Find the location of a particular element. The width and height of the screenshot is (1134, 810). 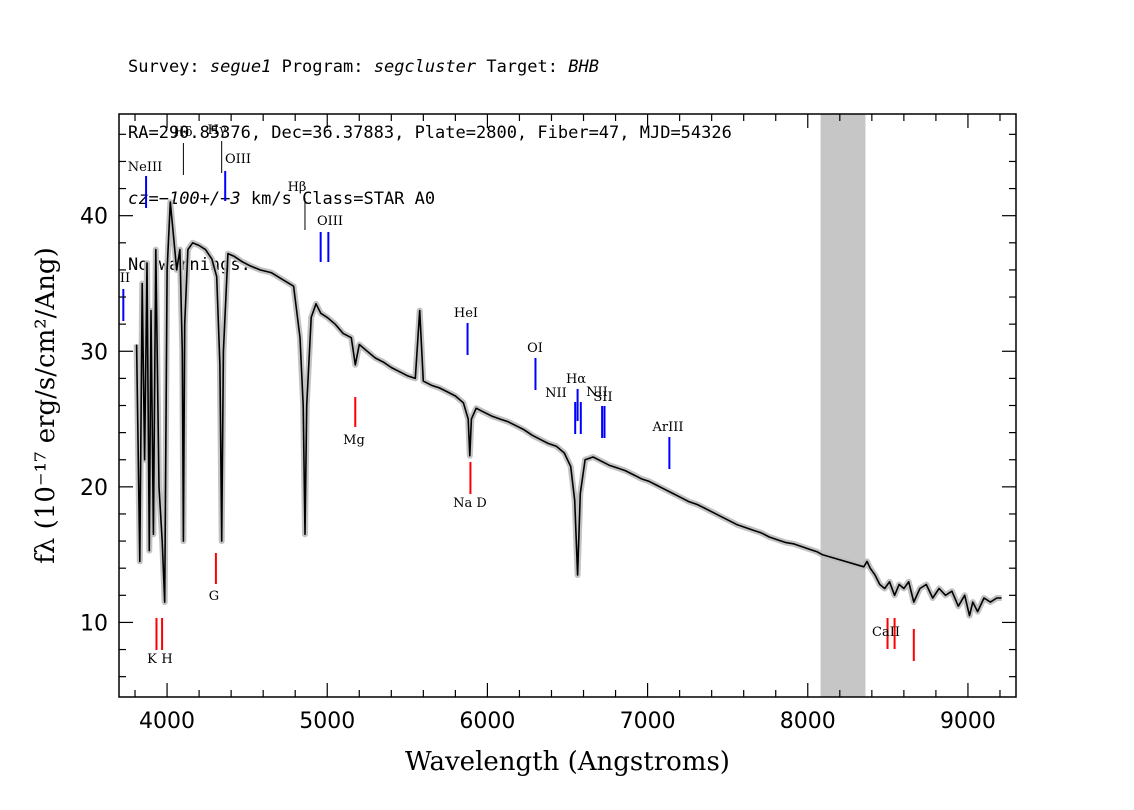

x-axis-label: Wavelength (Angstroms) is located at coordinates (567, 762).